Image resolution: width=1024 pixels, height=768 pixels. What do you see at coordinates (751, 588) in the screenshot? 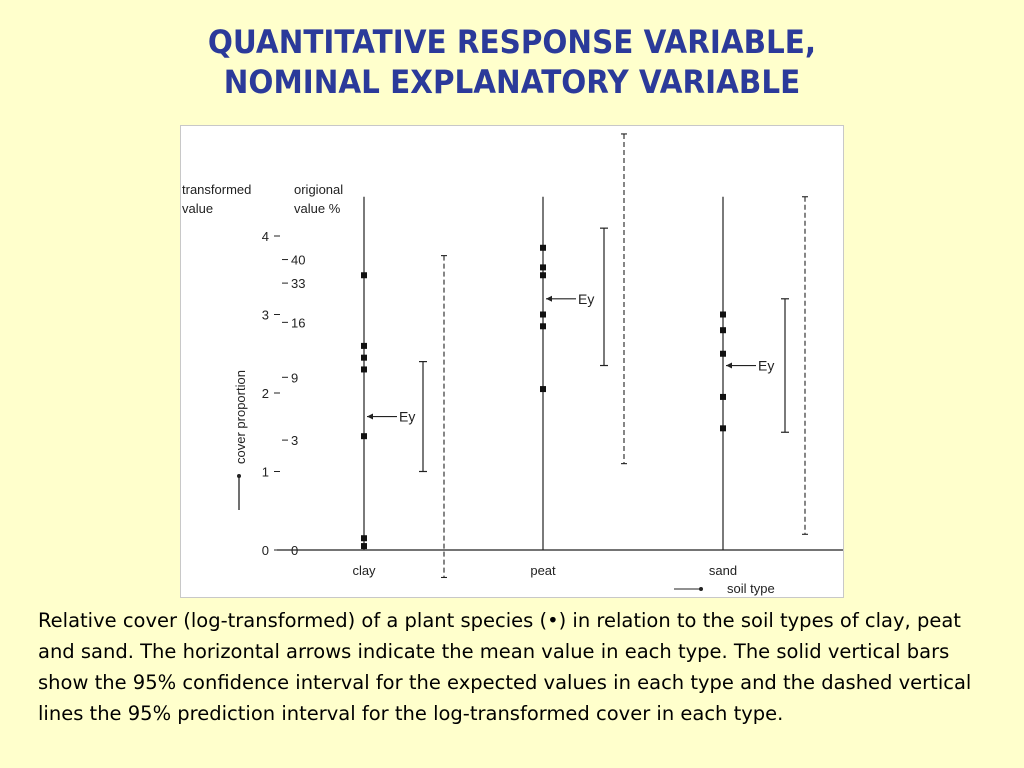
I see `x-axis-label: soil type` at bounding box center [751, 588].